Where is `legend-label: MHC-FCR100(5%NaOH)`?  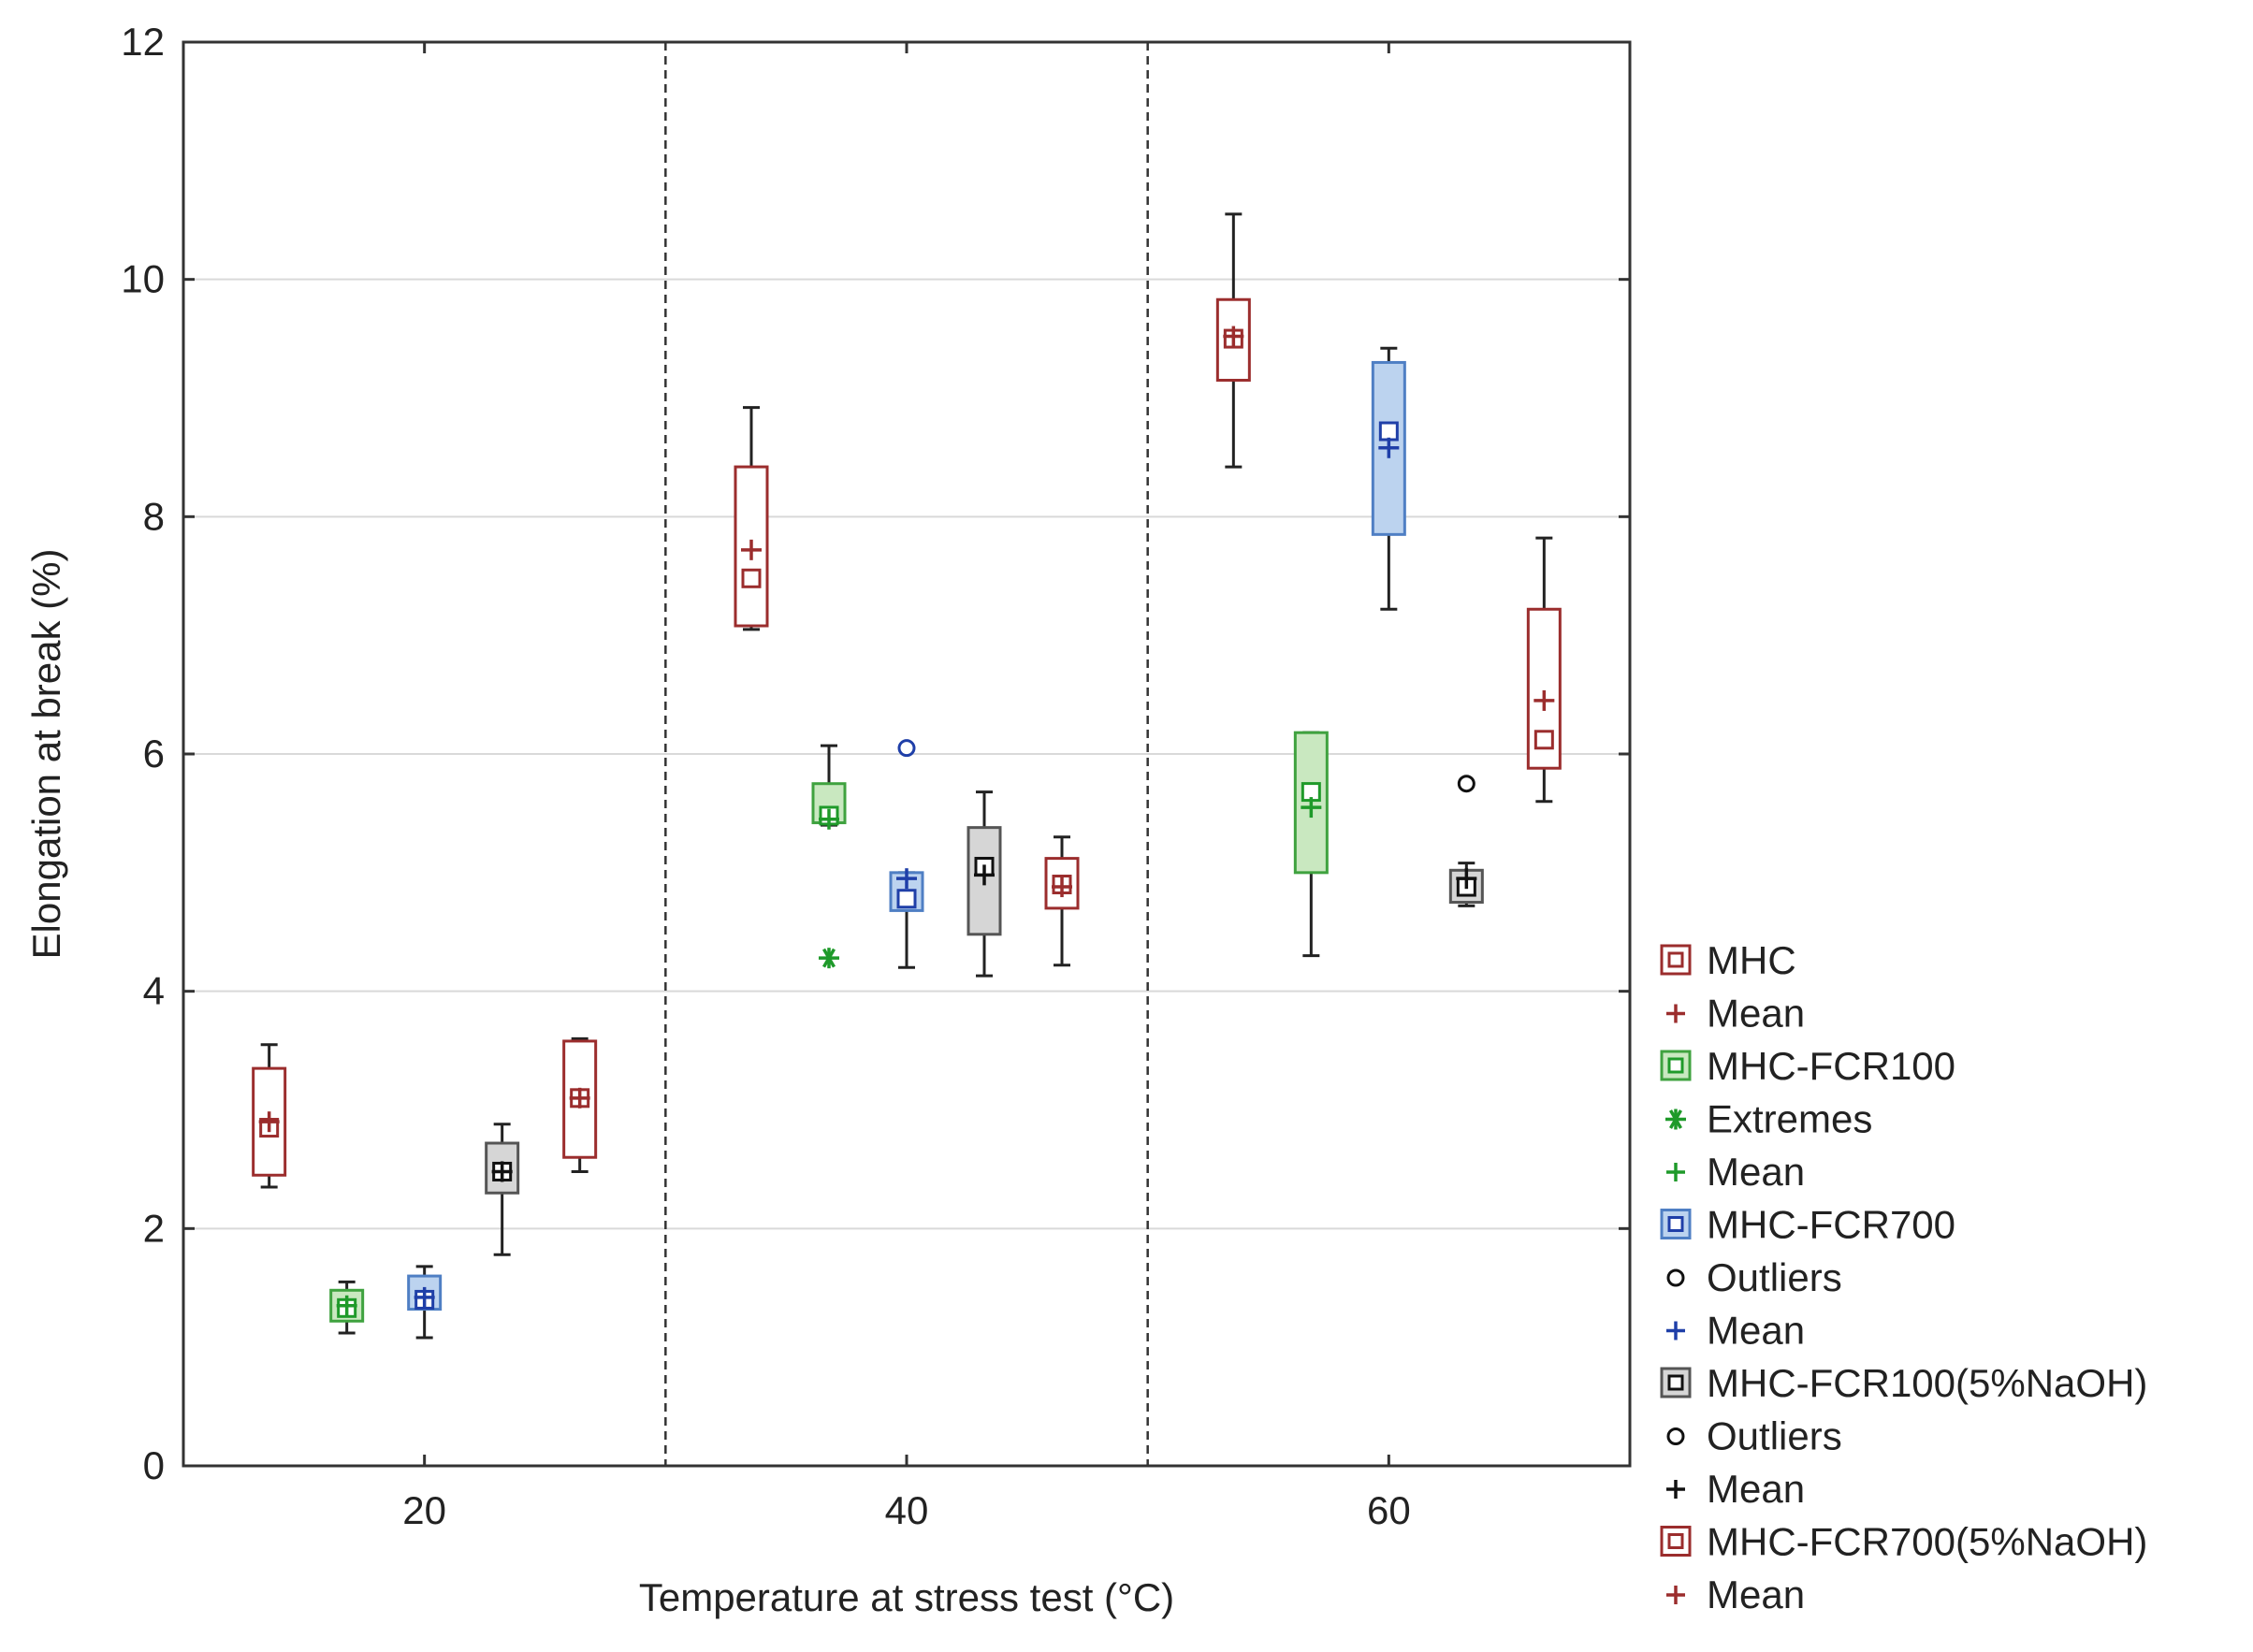
legend-label: MHC-FCR100(5%NaOH) is located at coordinates (1927, 1383).